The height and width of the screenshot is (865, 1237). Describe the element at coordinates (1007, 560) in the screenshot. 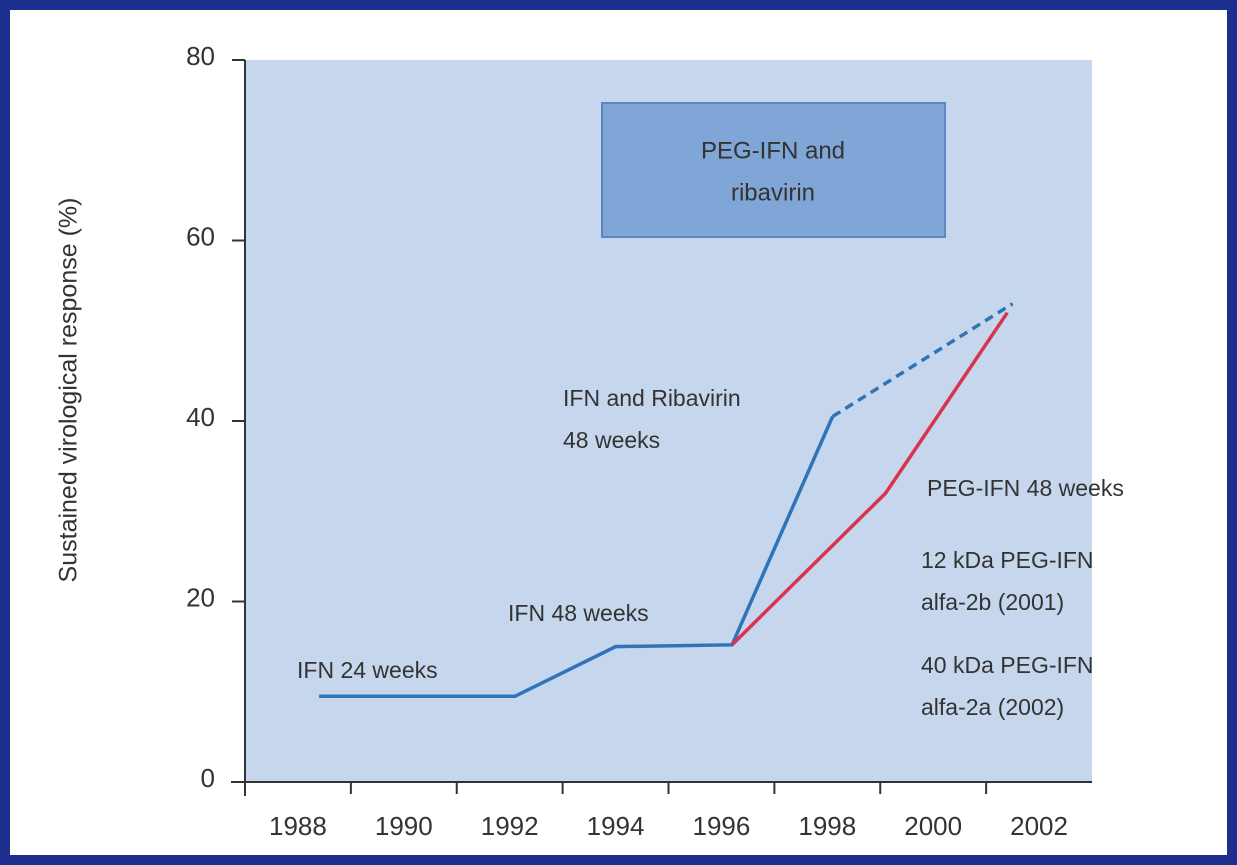

I see `annotation: 12 kDa PEG-IFN` at that location.